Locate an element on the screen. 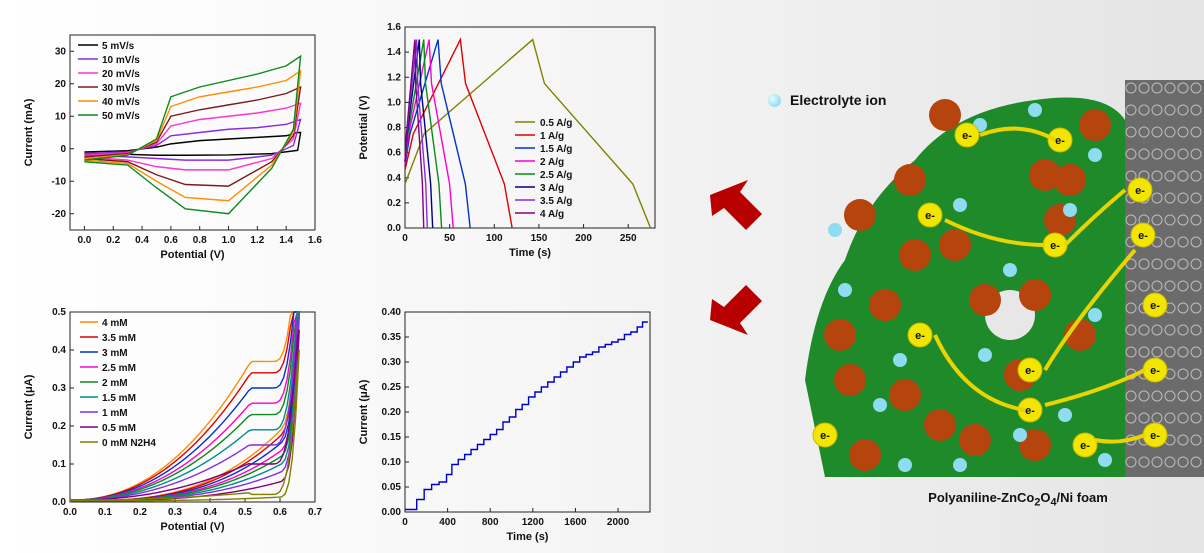  x-tick-label: 0.4 is located at coordinates (210, 512).